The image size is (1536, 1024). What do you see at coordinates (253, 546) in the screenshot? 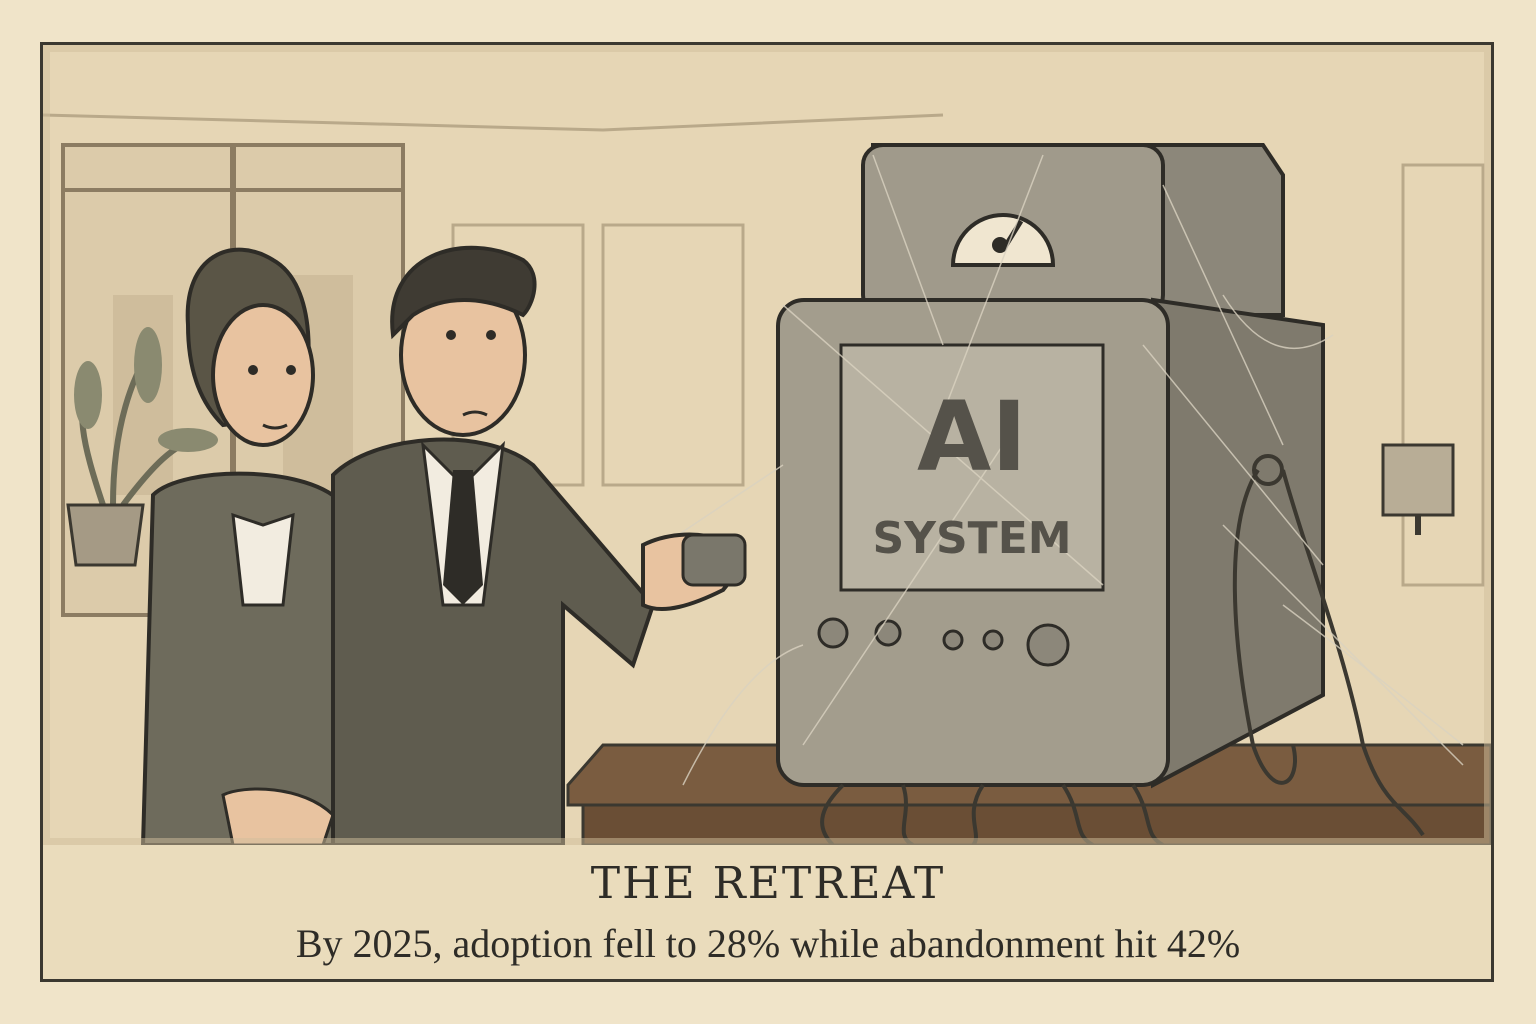
I see `businesswoman-figure` at bounding box center [253, 546].